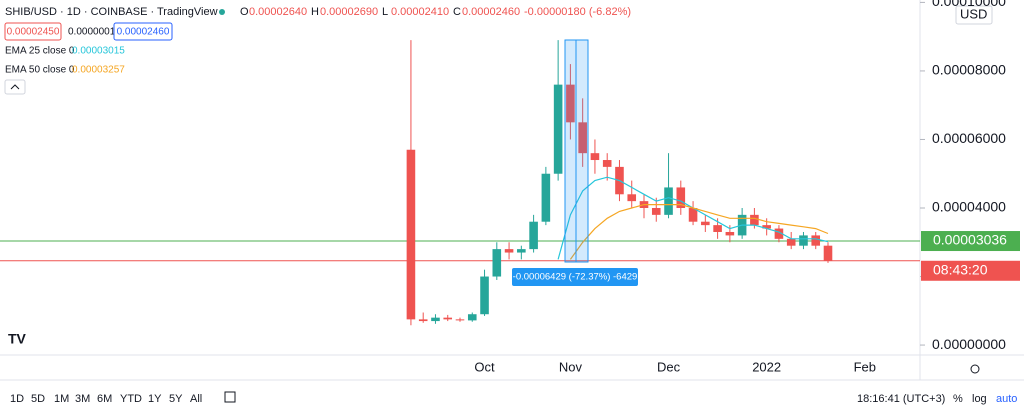  I want to click on buy-price: 0.00002460, so click(143, 32).